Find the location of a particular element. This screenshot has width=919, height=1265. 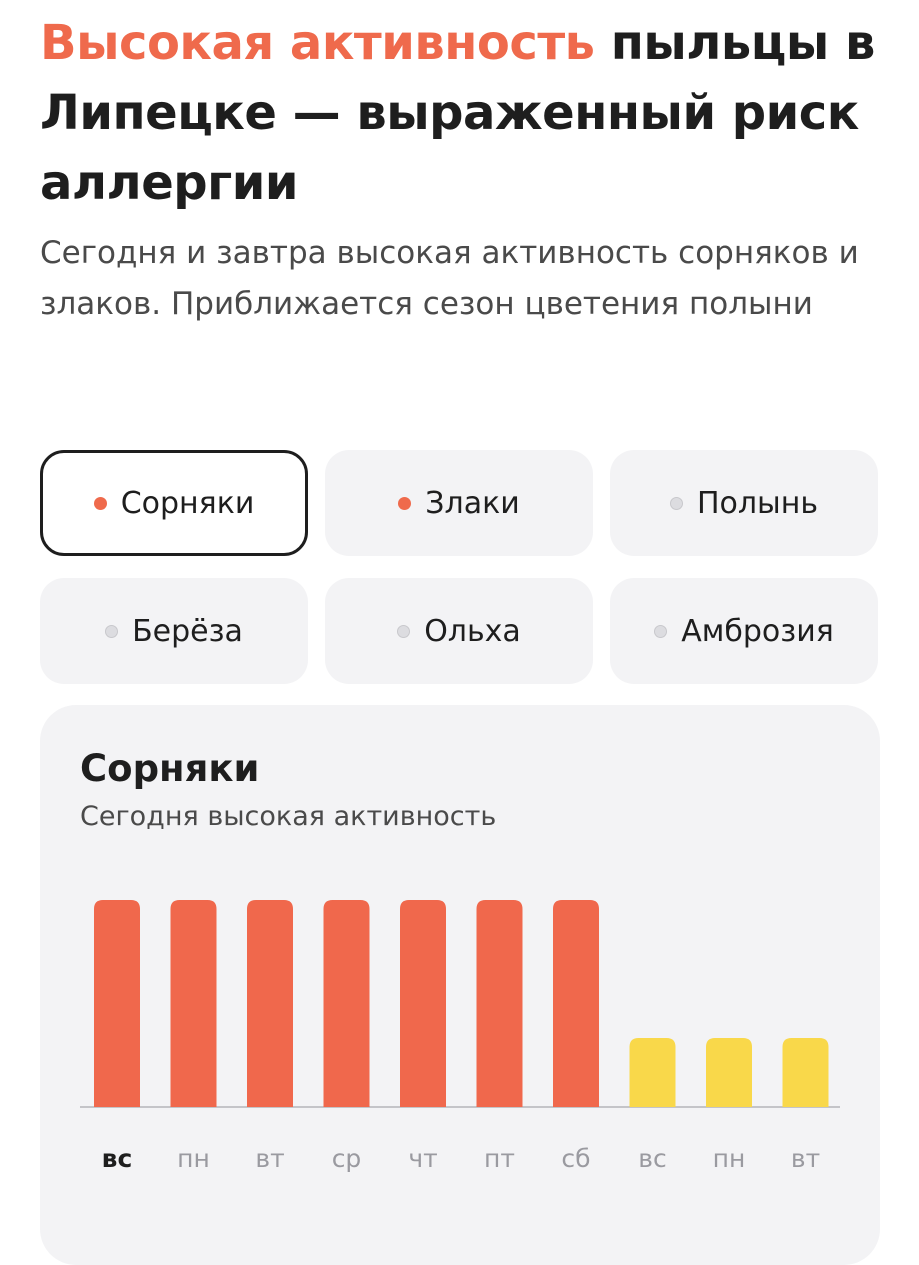

x-tick-label: ср is located at coordinates (347, 1158).